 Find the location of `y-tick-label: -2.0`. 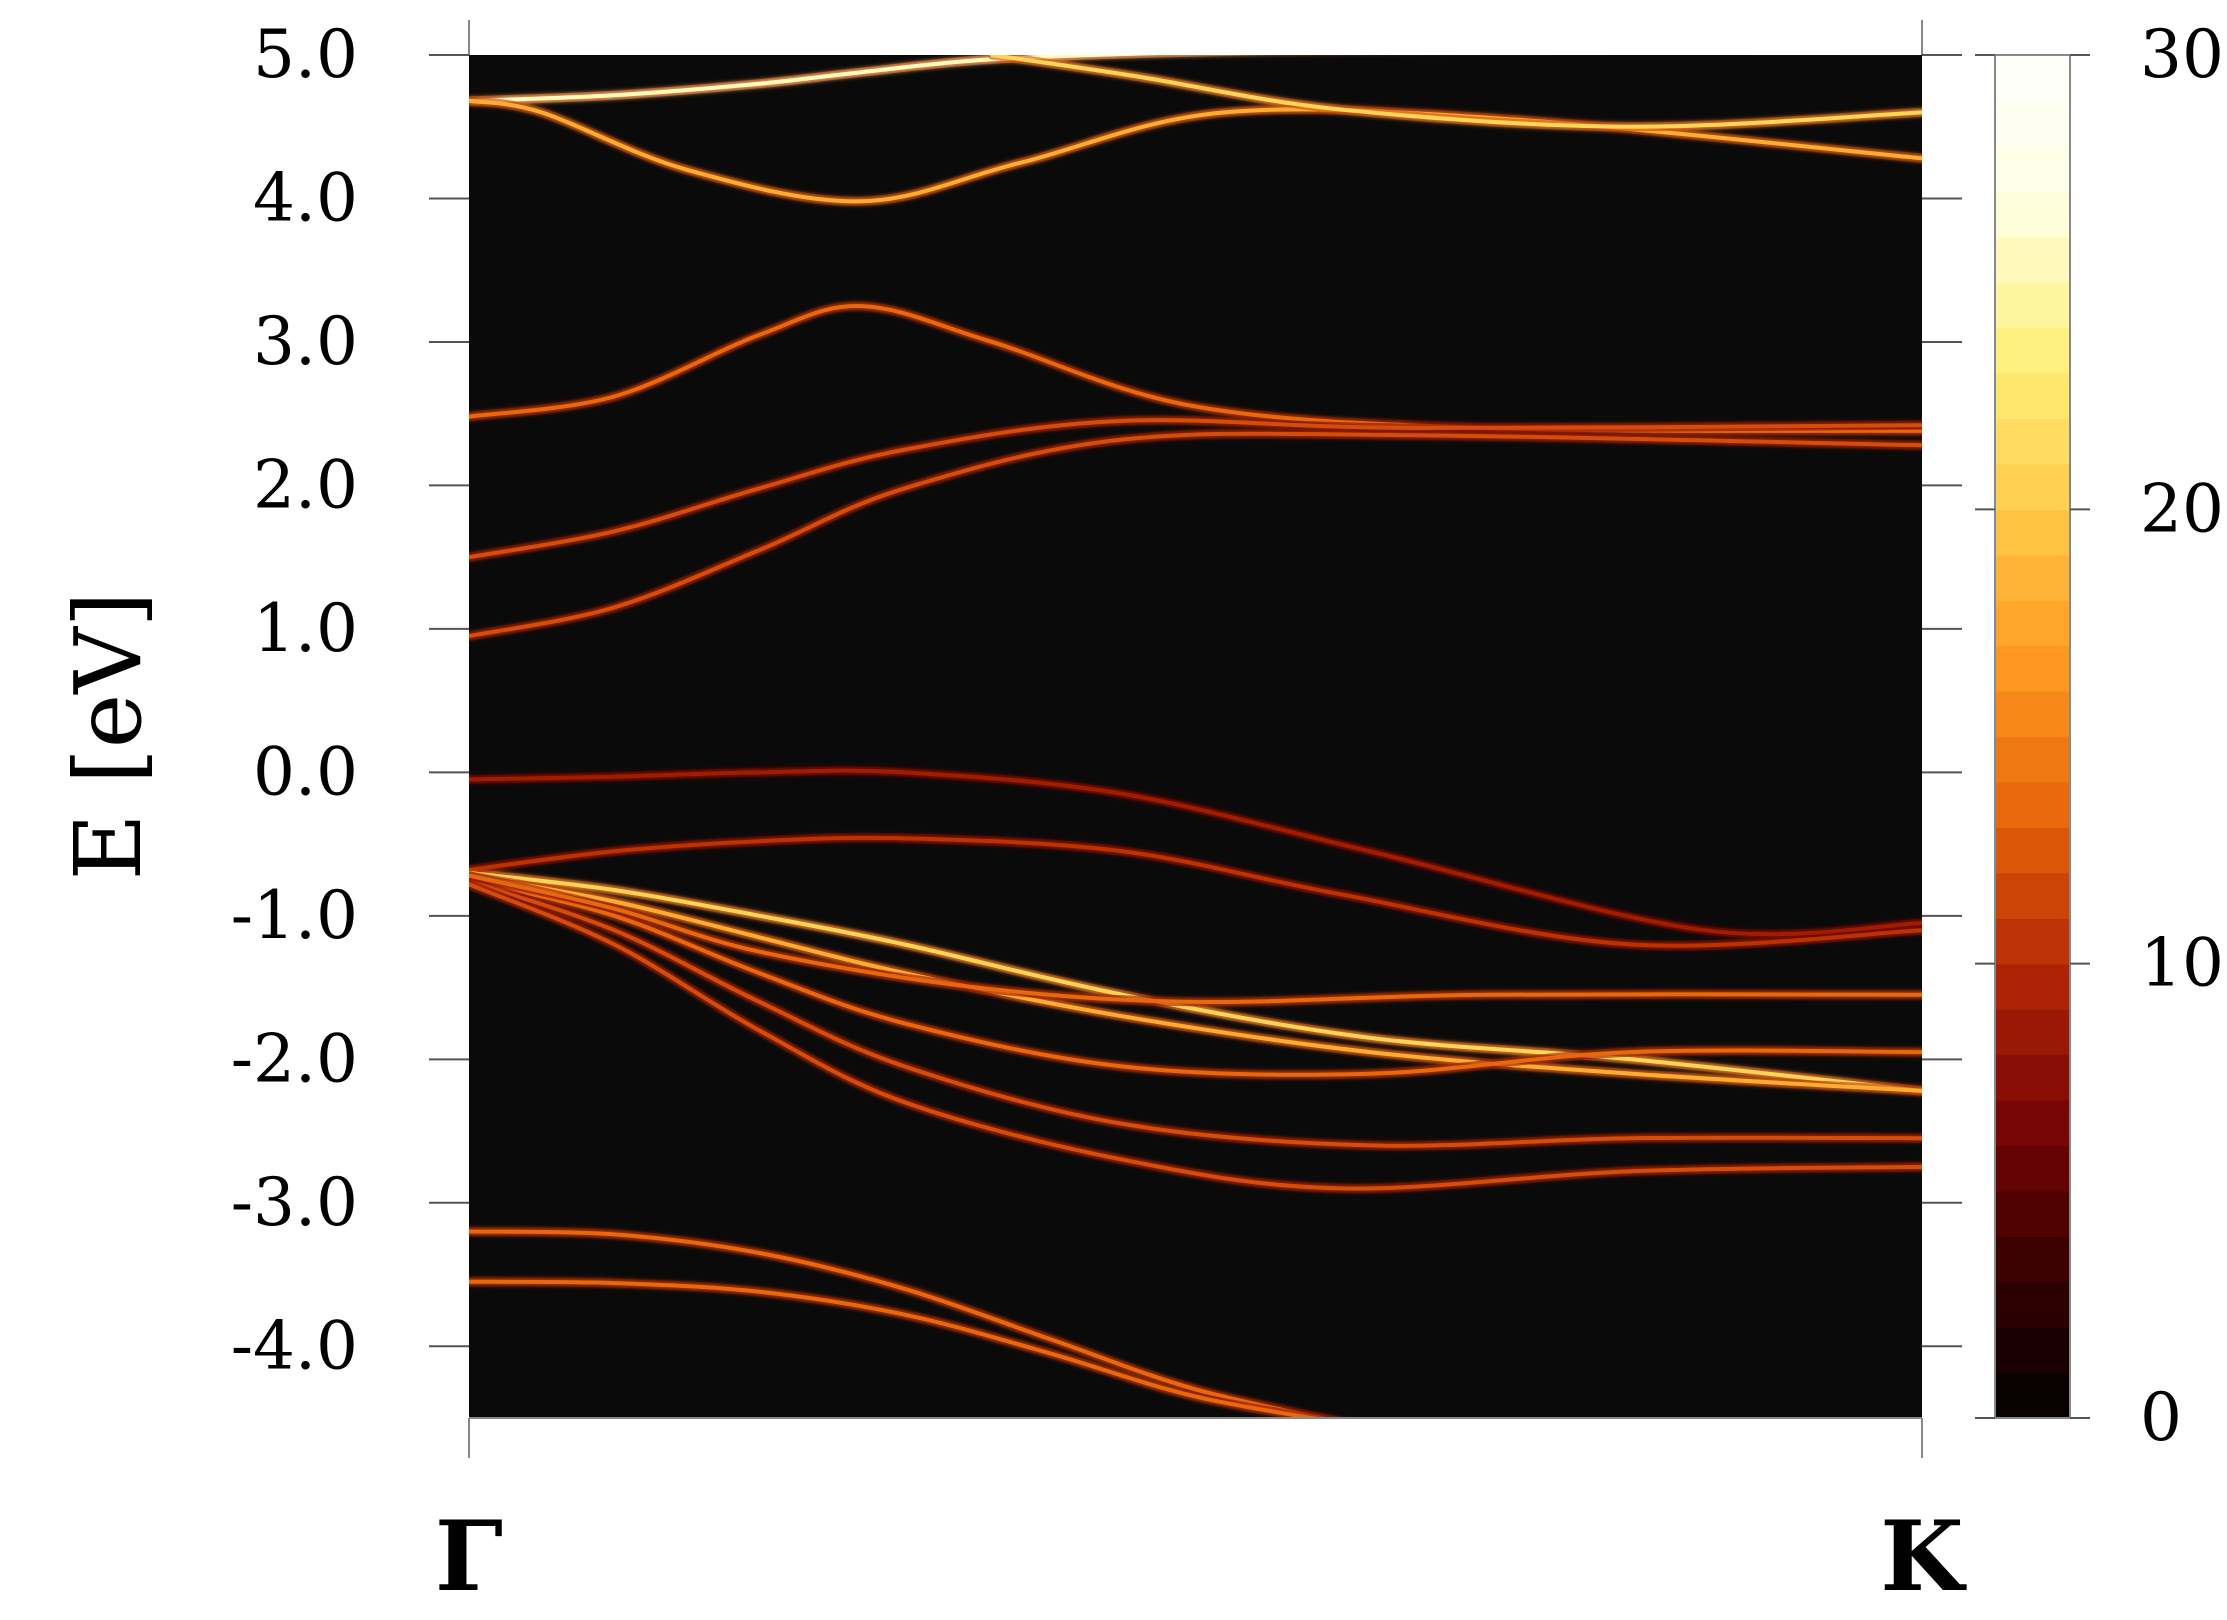

y-tick-label: -2.0 is located at coordinates (294, 1058).